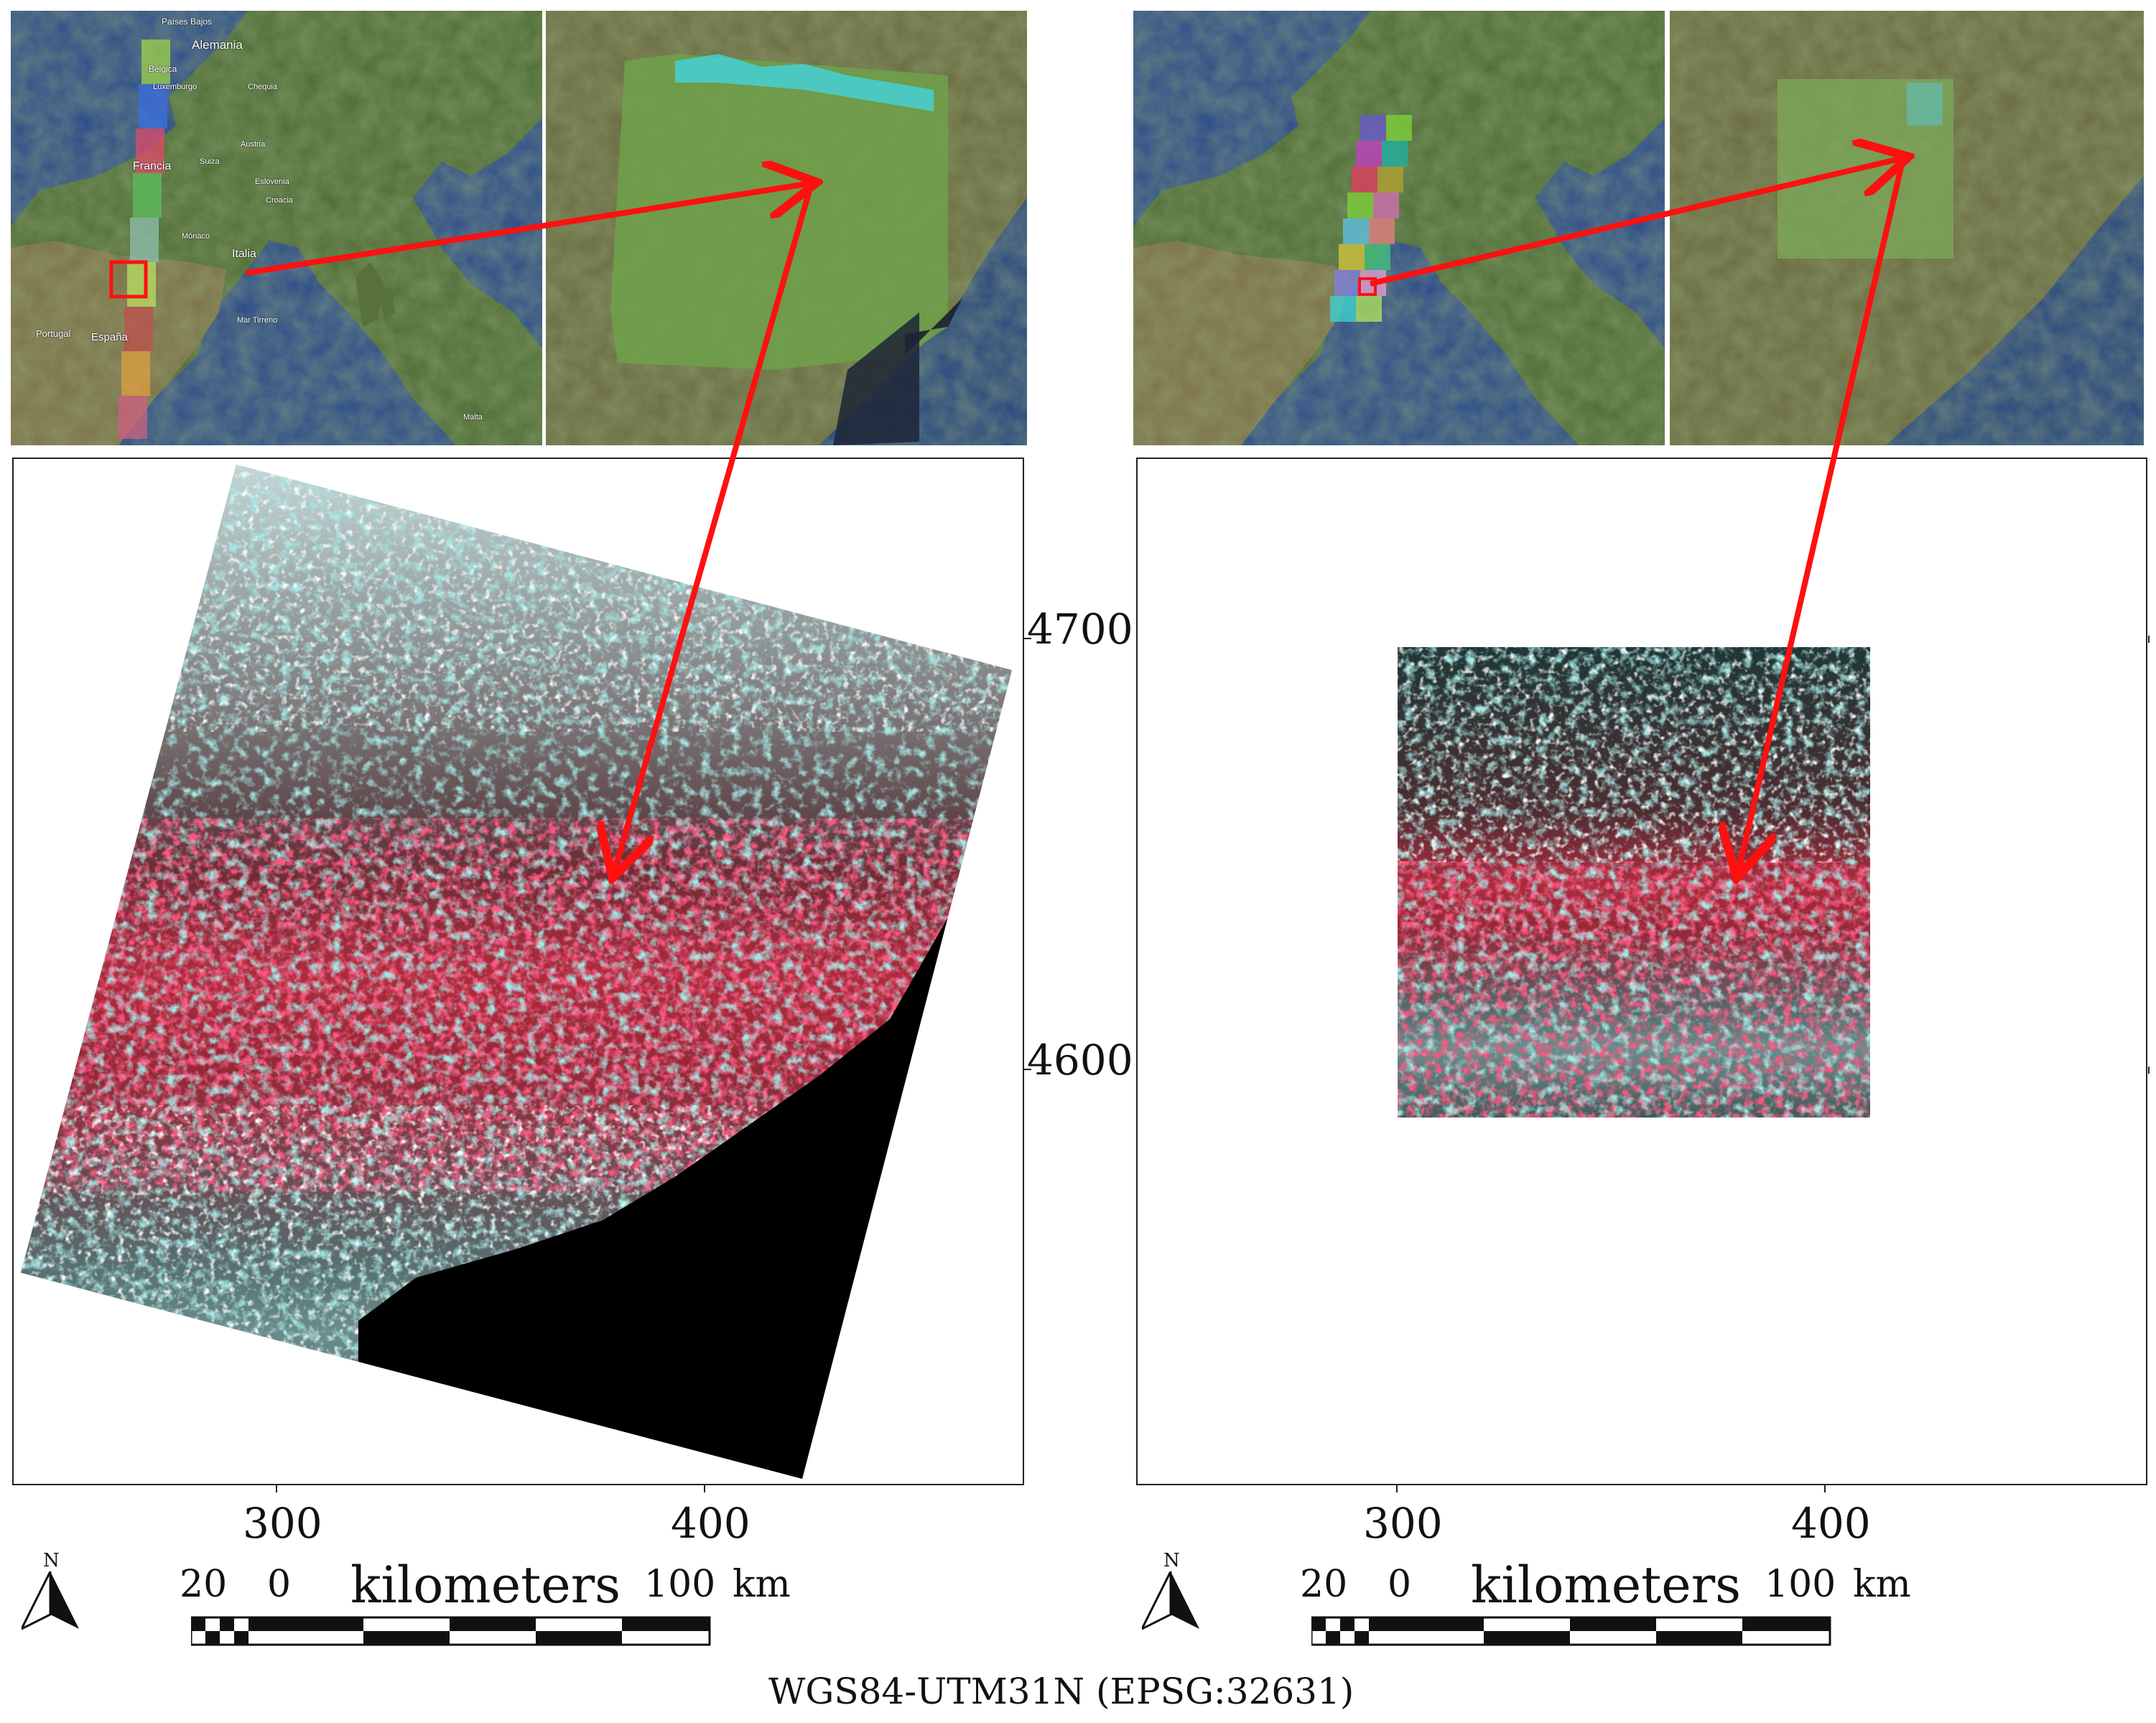 This screenshot has height=1723, width=2156. I want to click on place-label: Croacia, so click(279, 201).